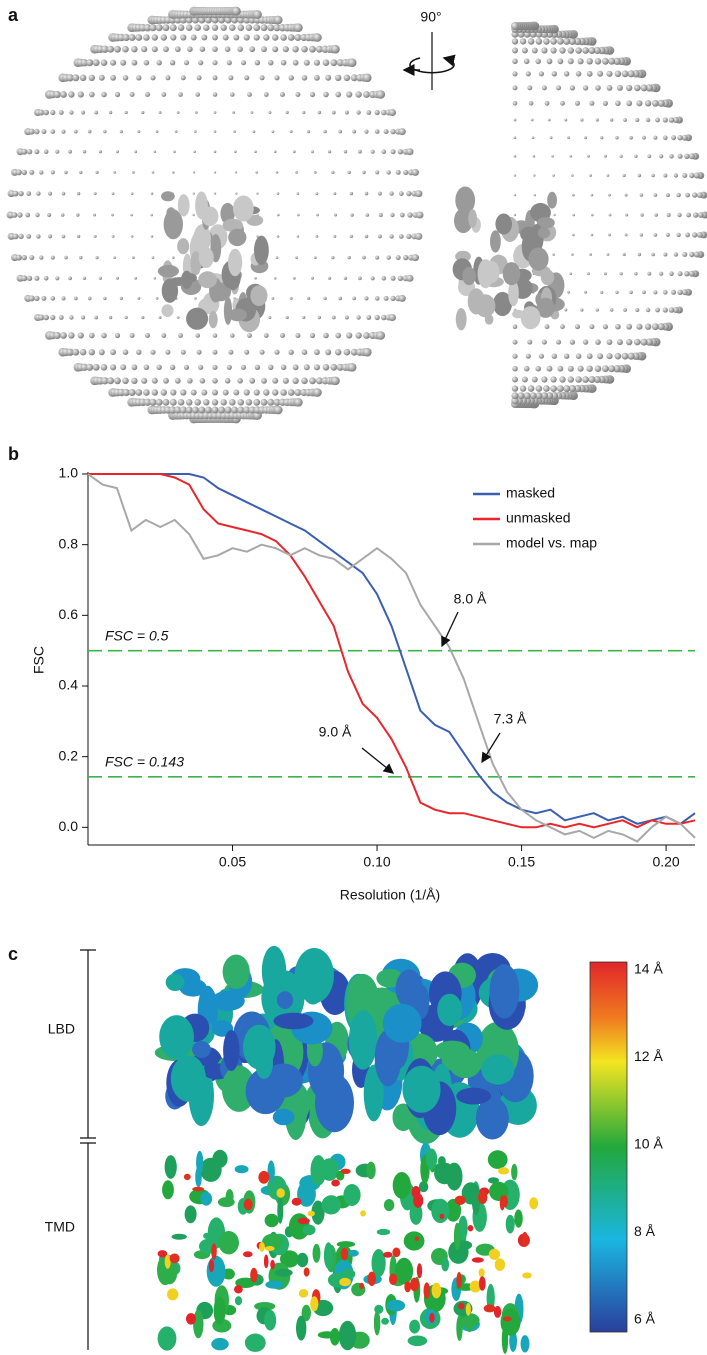 Image resolution: width=707 pixels, height=1355 pixels. I want to click on y-tick-label: 0.0, so click(69, 826).